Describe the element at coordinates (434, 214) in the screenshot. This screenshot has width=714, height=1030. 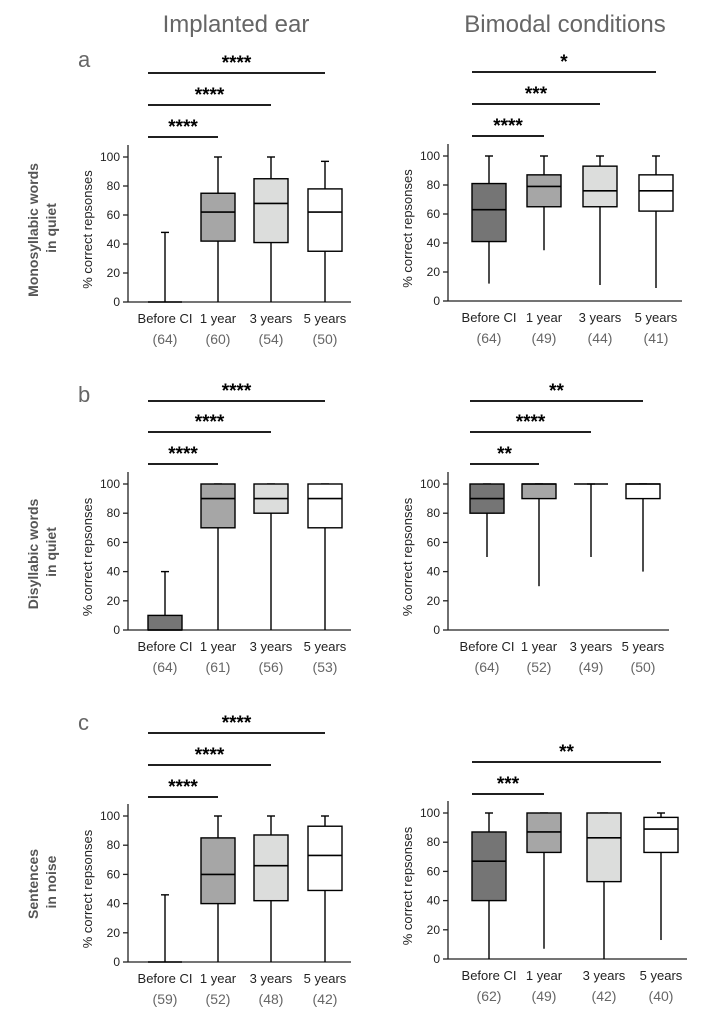
I see `y-tick-label: 60` at that location.